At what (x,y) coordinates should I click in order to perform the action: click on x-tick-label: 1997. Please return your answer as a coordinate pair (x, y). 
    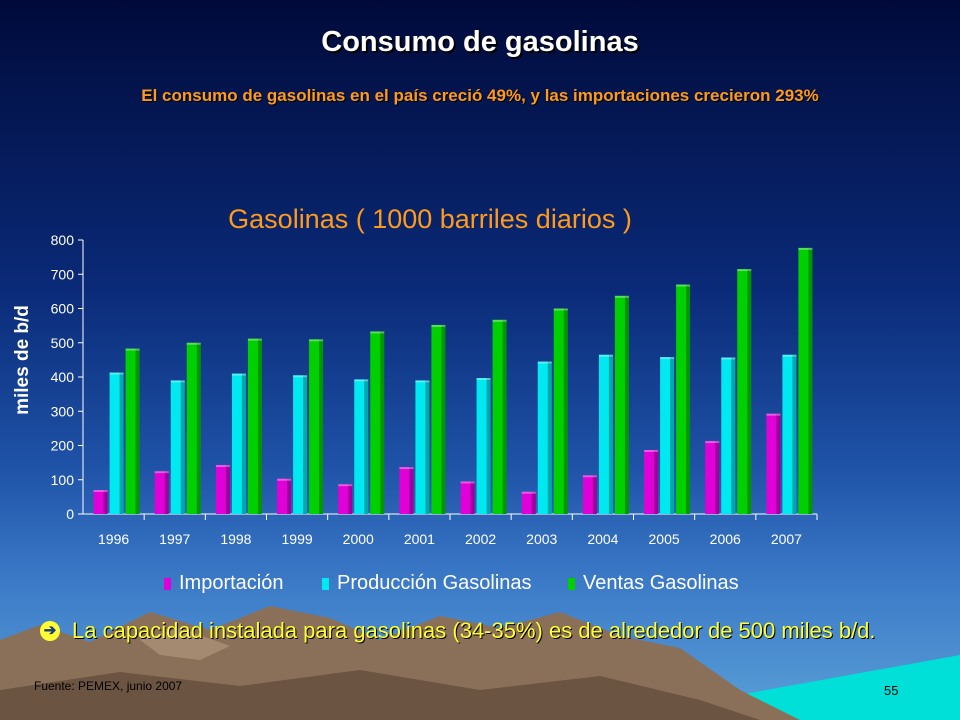
    Looking at the image, I should click on (174, 539).